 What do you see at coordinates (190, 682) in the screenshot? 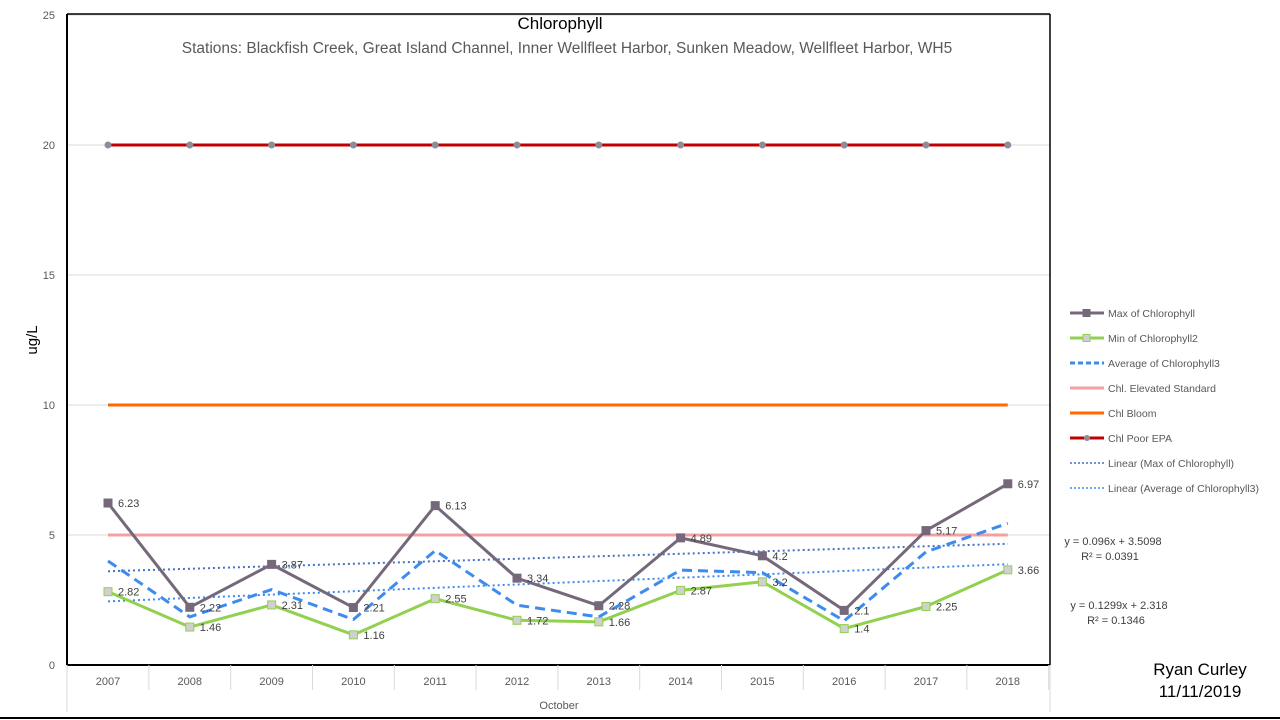
I see `x-tick-label: 2008` at bounding box center [190, 682].